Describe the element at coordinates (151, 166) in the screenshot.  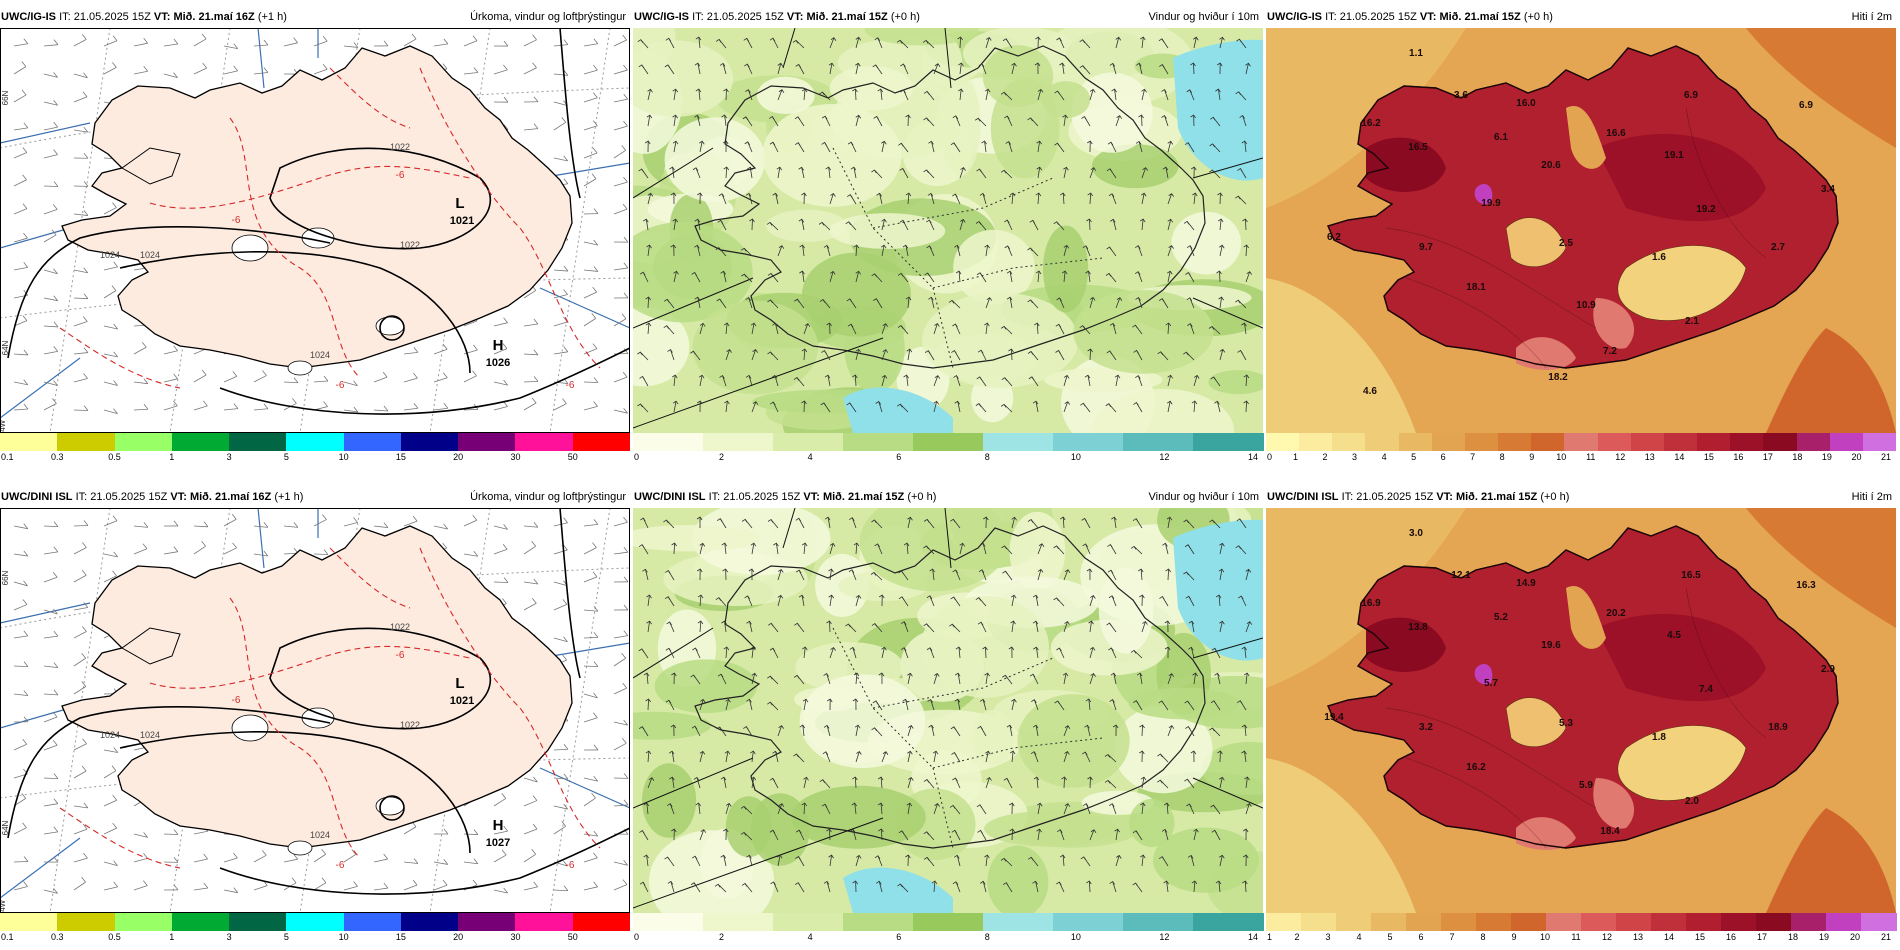
I see `fjord-outline` at that location.